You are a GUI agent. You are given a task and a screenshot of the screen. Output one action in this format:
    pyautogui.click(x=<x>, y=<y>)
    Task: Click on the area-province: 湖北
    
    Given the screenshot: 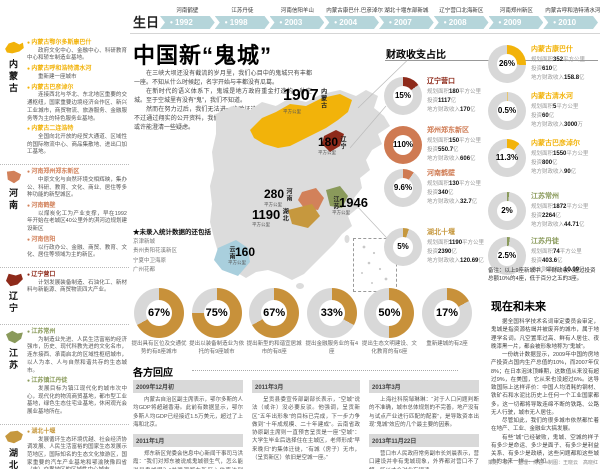 What is the action you would take?
    pyautogui.click(x=284, y=215)
    